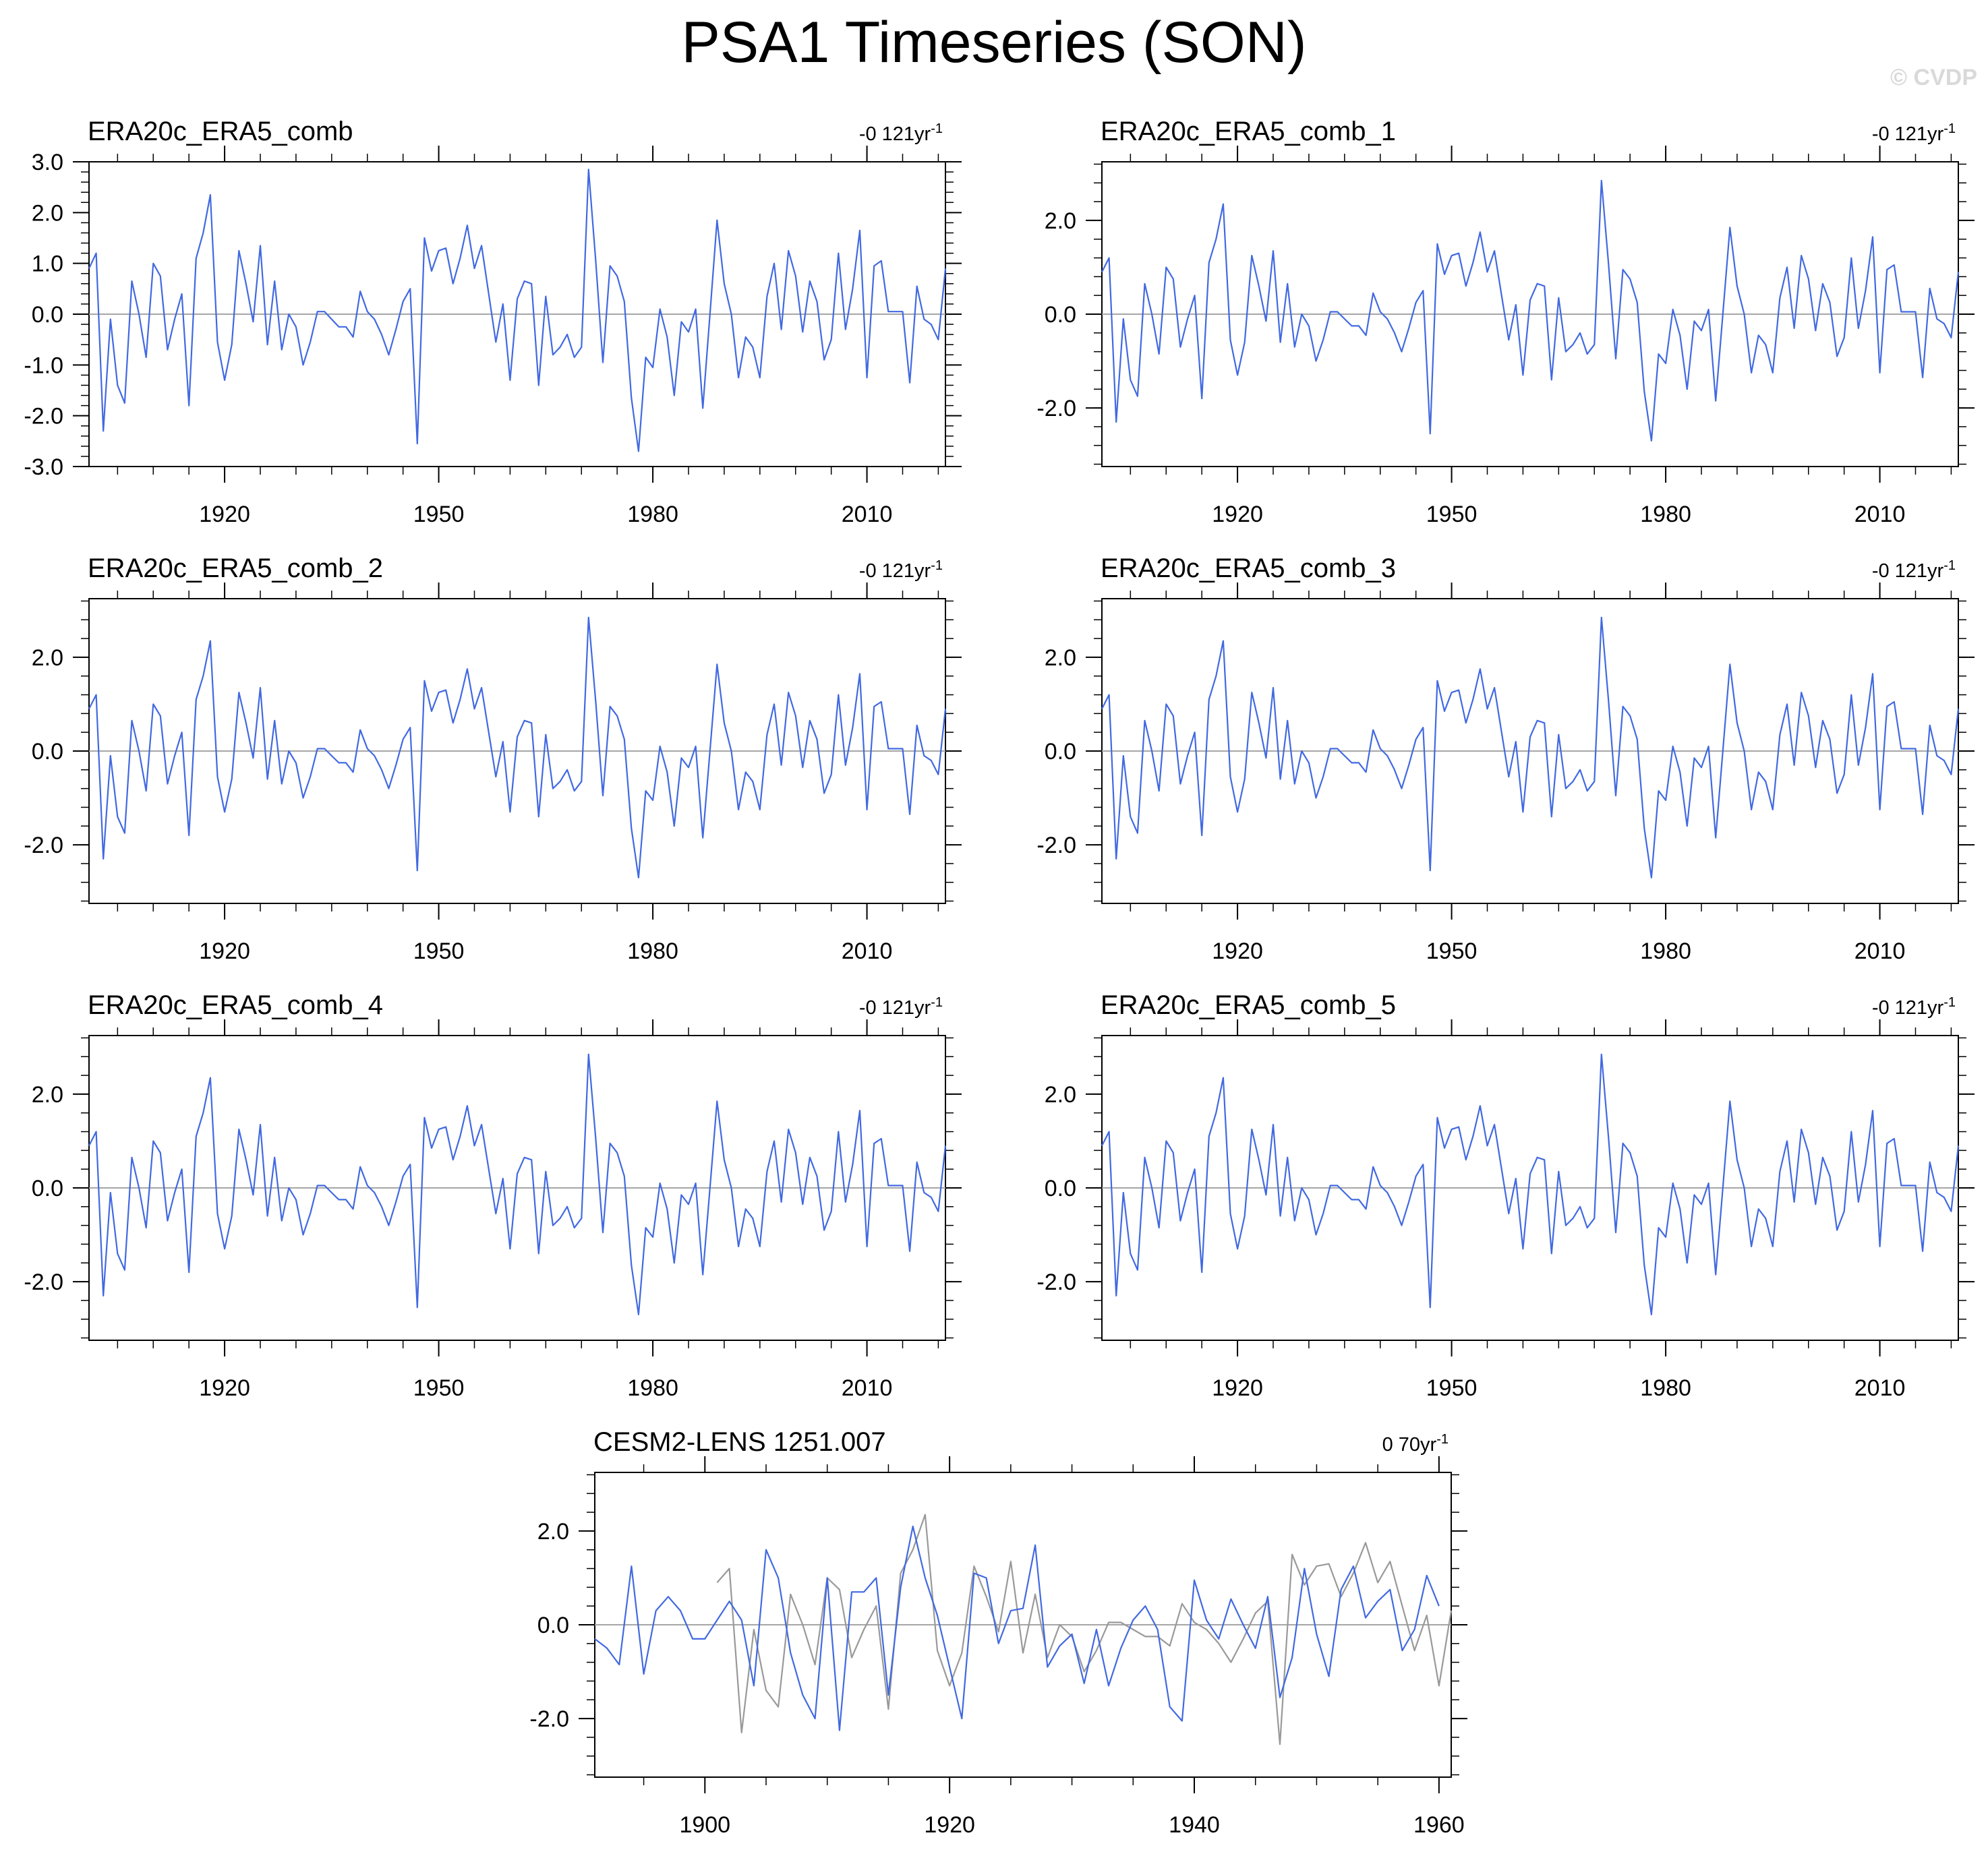  Describe the element at coordinates (1415, 1444) in the screenshot. I see `trend-label: 0 70yr-1` at that location.